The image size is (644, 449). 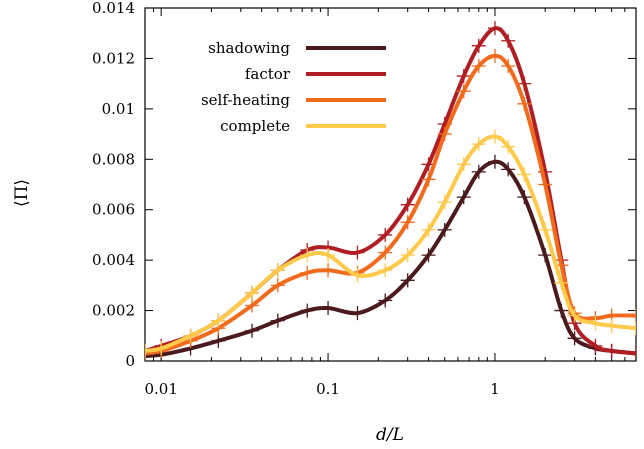 I want to click on legend-item: complete, so click(x=303, y=126).